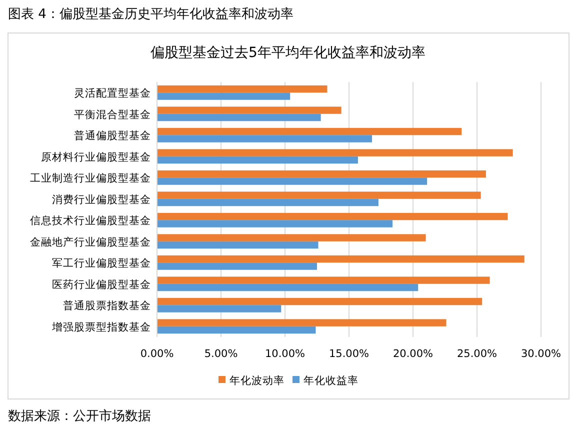 The width and height of the screenshot is (577, 431). What do you see at coordinates (257, 380) in the screenshot?
I see `legend-label: 年化波动率` at bounding box center [257, 380].